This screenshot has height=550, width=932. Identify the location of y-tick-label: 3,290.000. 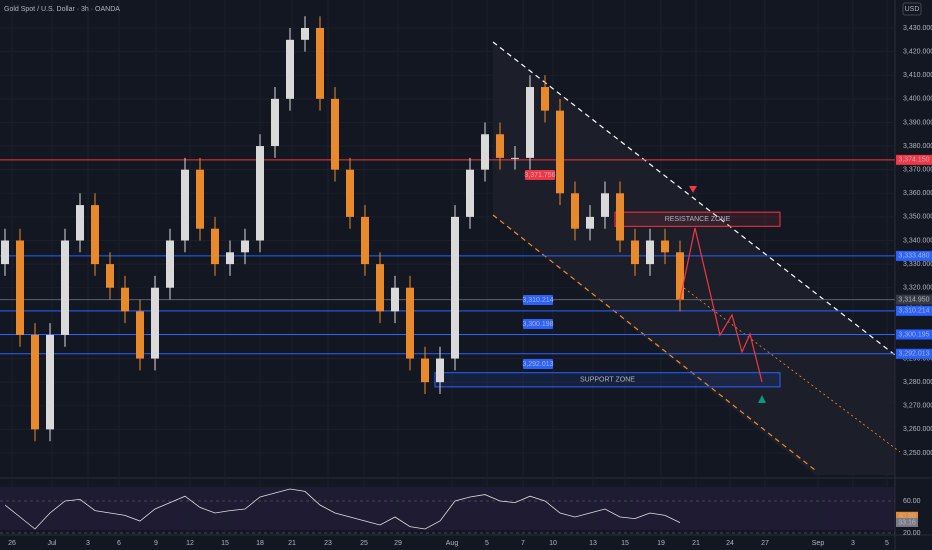
(917, 358).